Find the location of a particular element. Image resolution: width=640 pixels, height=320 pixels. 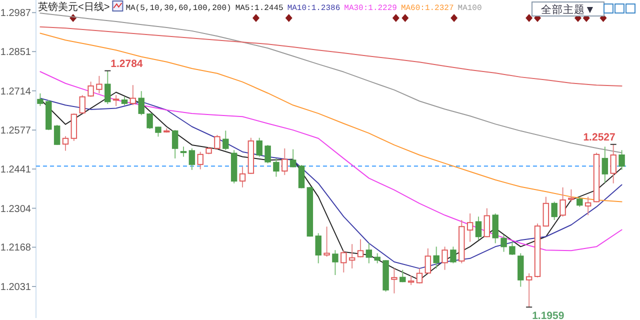

subtitle: MA(5,10,30,60,100,200) is located at coordinates (179, 8).